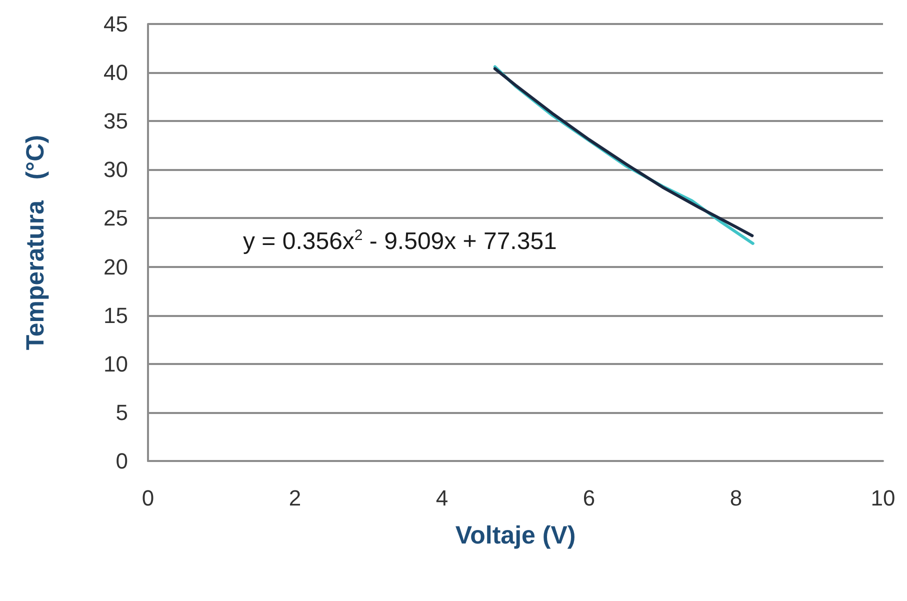 The height and width of the screenshot is (601, 907). What do you see at coordinates (116, 24) in the screenshot?
I see `y-tick-label: 45` at bounding box center [116, 24].